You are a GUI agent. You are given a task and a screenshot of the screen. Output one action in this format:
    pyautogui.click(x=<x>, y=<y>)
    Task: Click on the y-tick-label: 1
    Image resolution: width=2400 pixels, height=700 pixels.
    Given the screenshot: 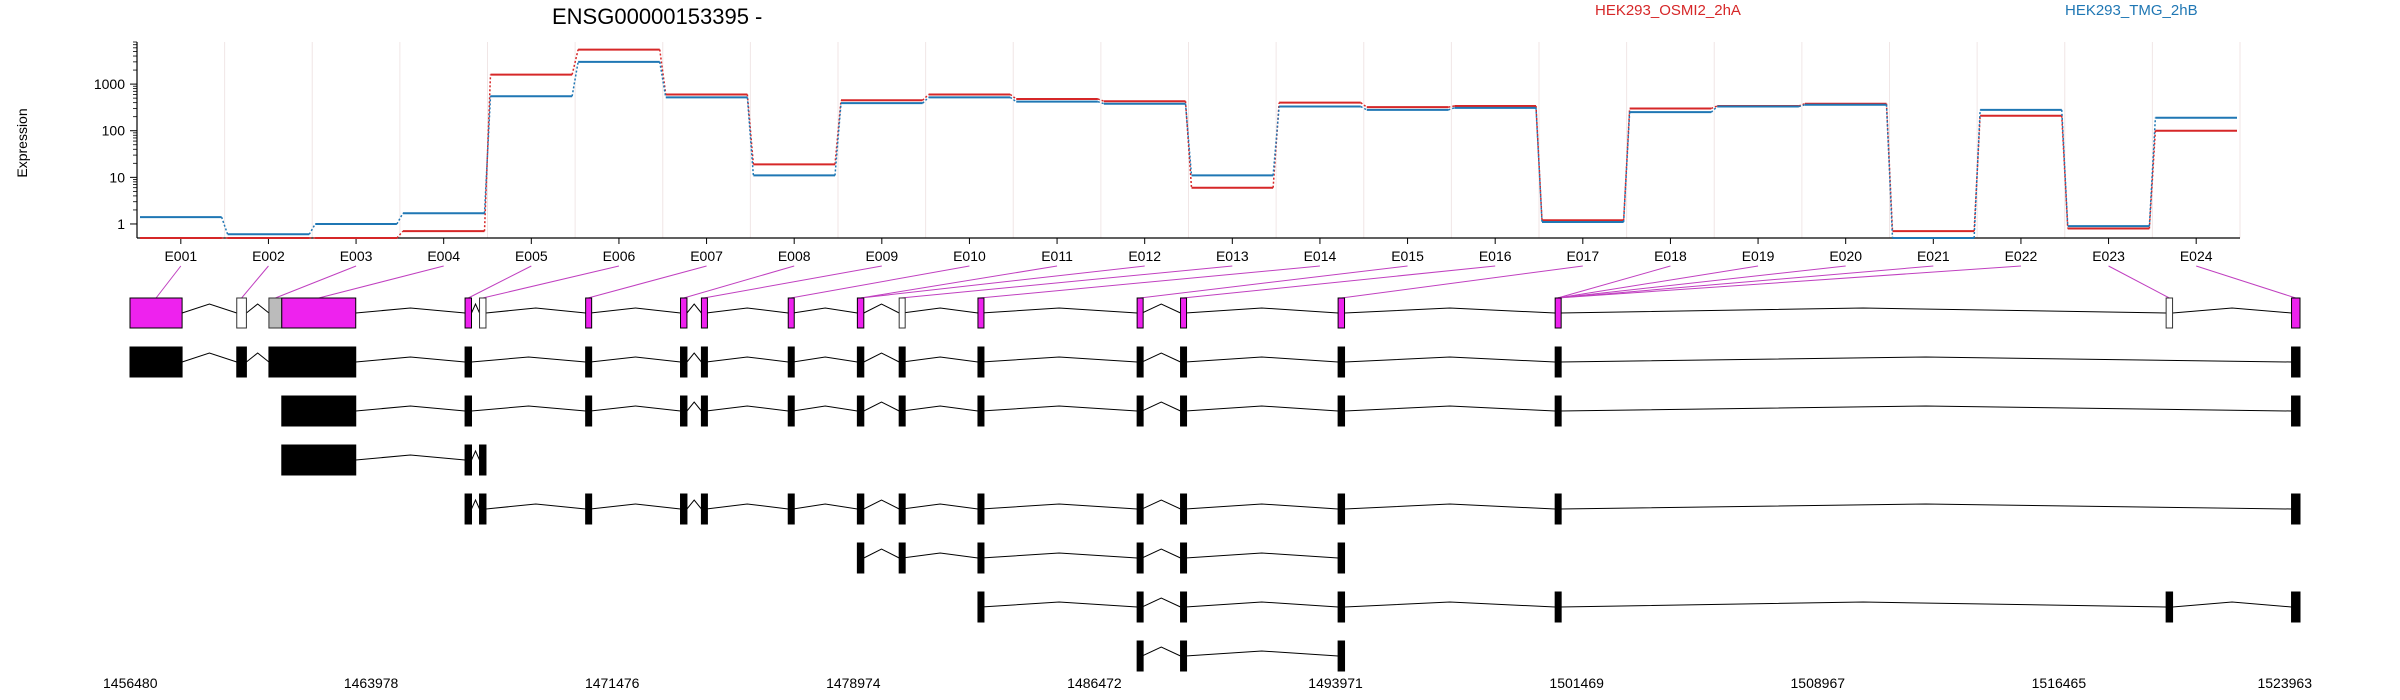 What is the action you would take?
    pyautogui.click(x=121, y=224)
    